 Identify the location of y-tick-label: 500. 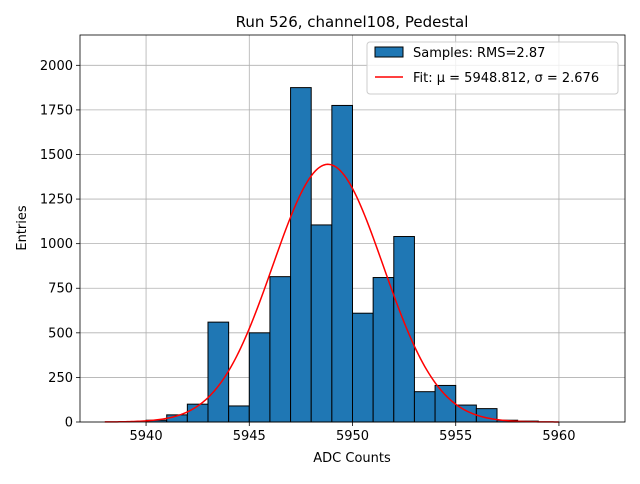
(60, 333).